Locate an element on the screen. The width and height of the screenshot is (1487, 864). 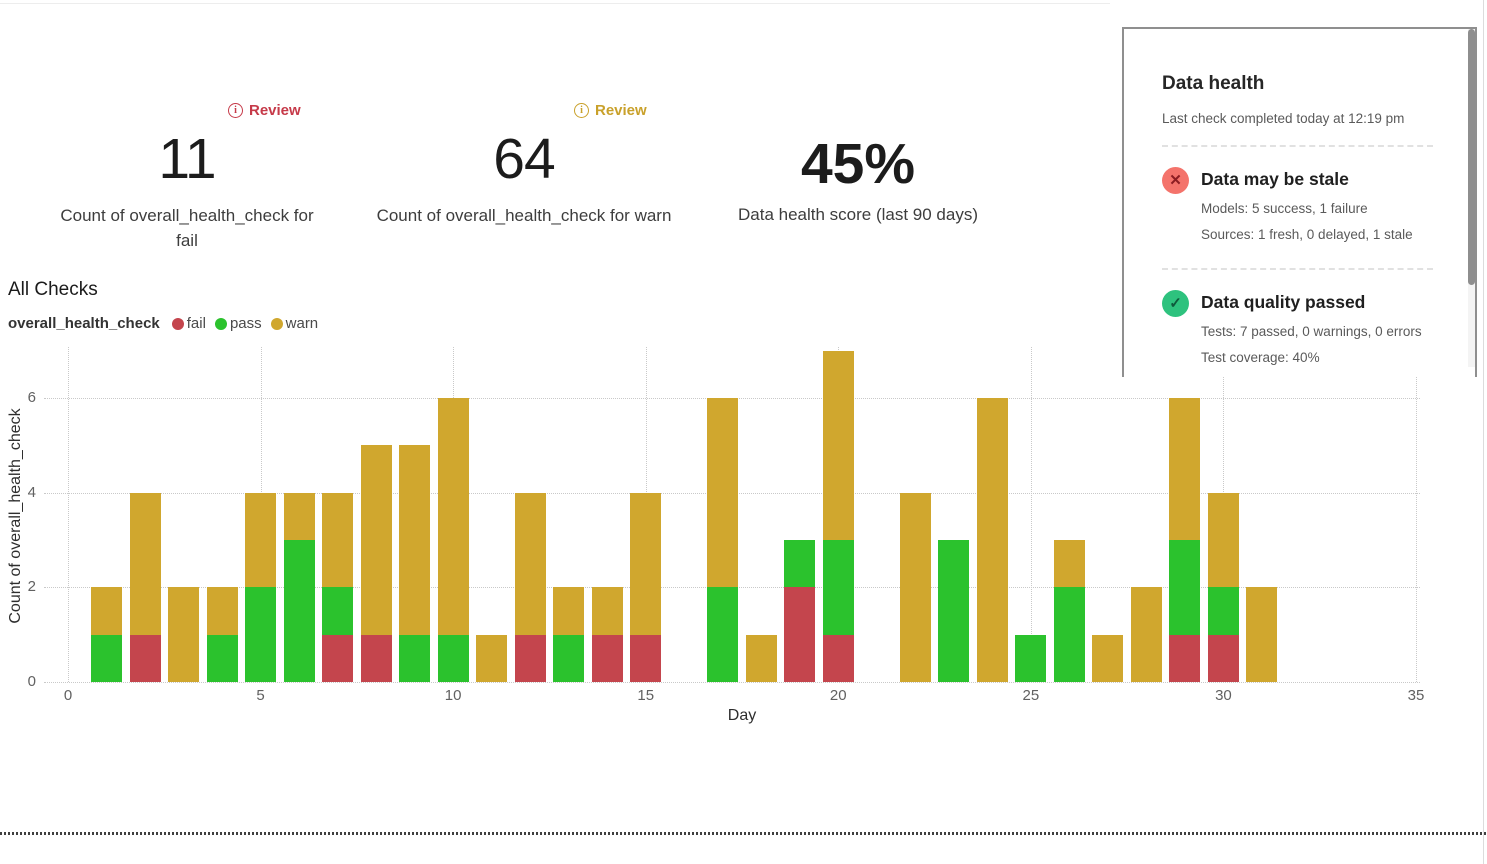
health-item-detail: Models: 5 success, 1 failure is located at coordinates (1284, 208).